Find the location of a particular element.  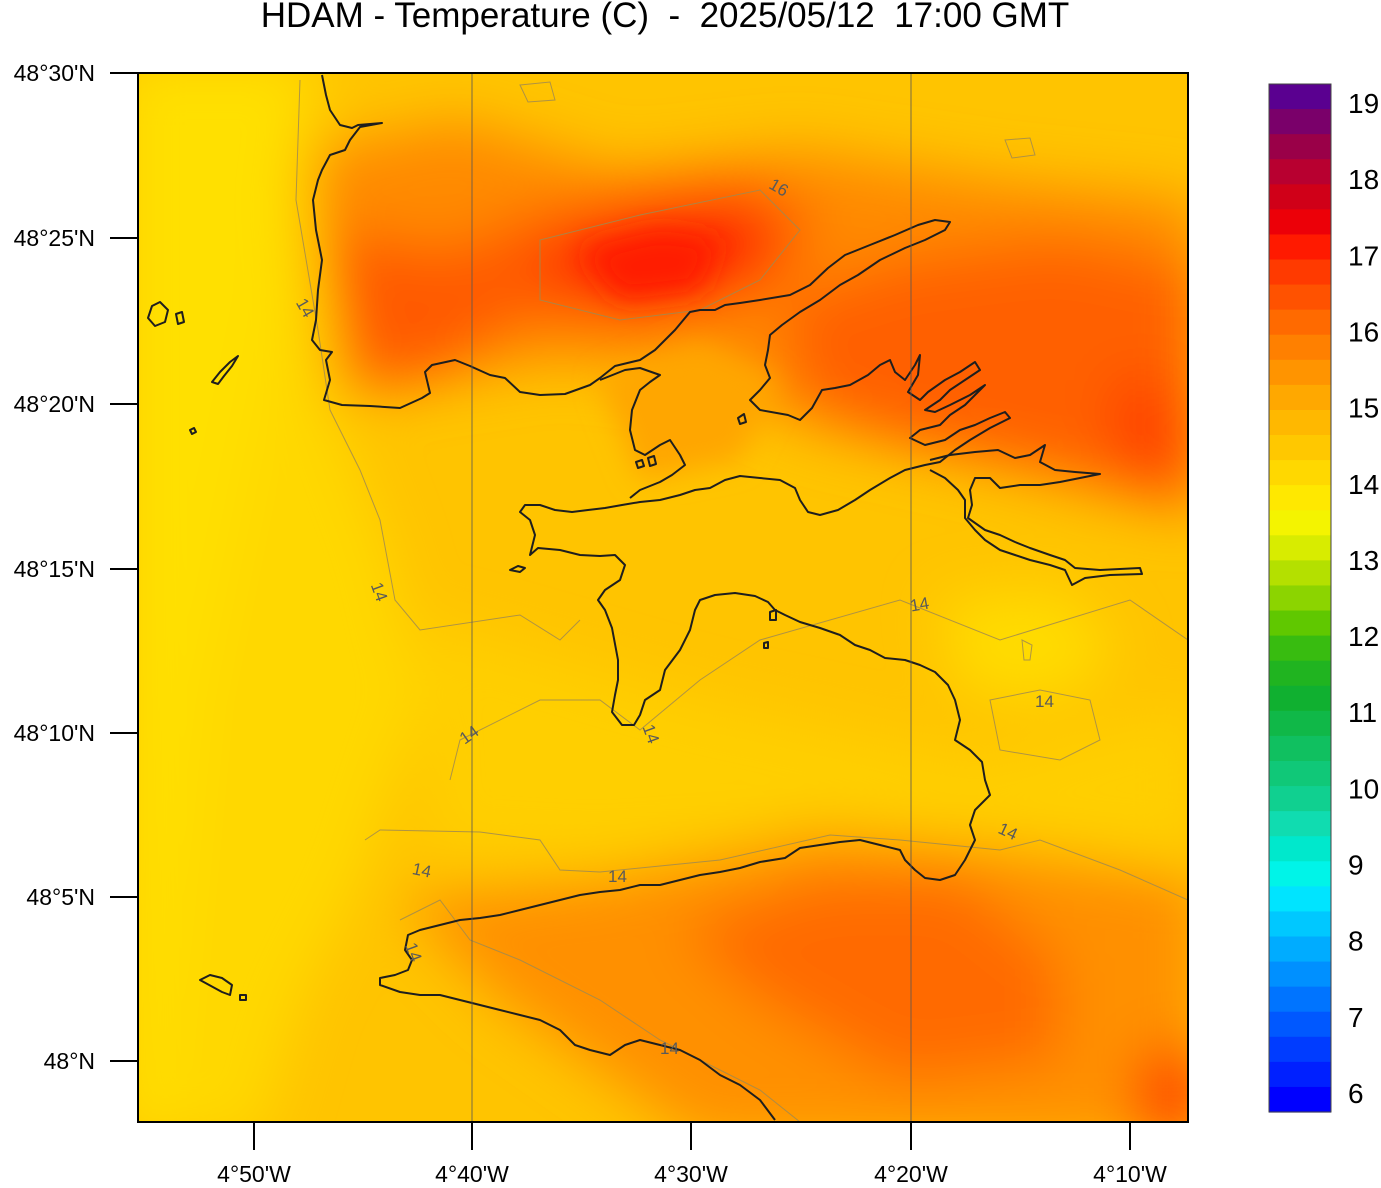

east-yellow-zone is located at coordinates (1030, 645).